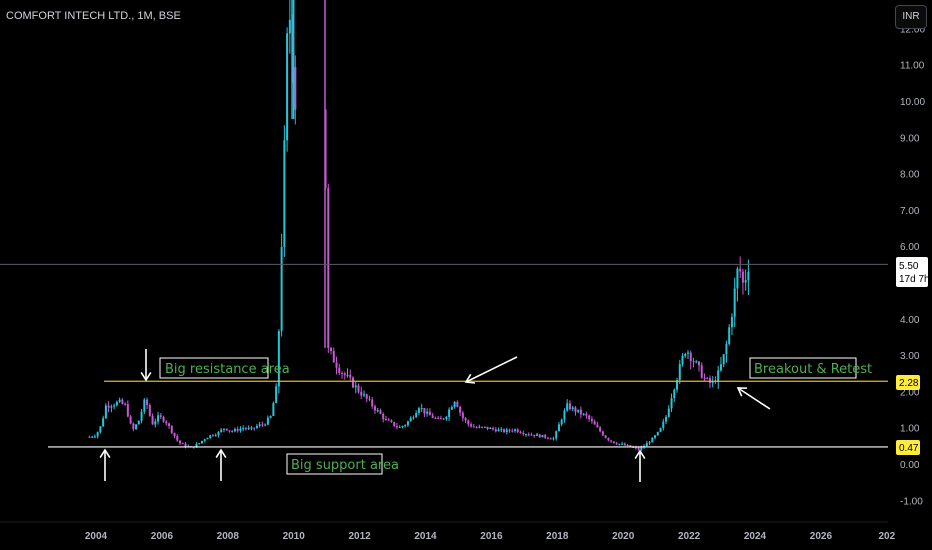 The image size is (932, 550). What do you see at coordinates (491, 370) in the screenshot?
I see `left-arrow-icon` at bounding box center [491, 370].